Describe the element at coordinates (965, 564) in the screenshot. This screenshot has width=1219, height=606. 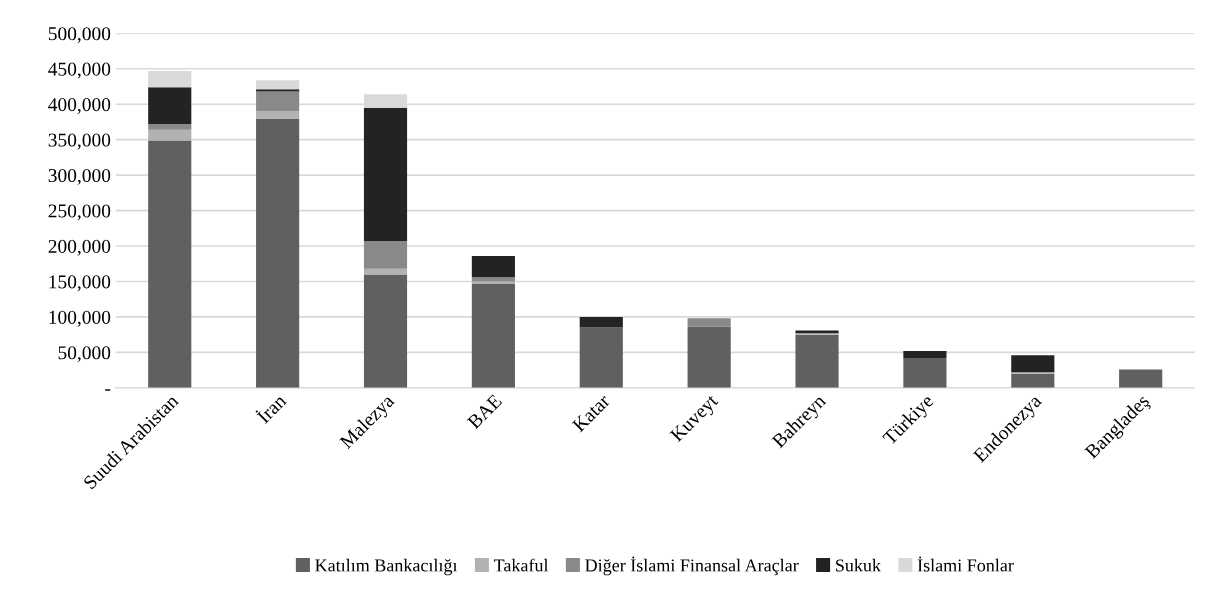
I see `legend-label: İslami Fonlar` at that location.